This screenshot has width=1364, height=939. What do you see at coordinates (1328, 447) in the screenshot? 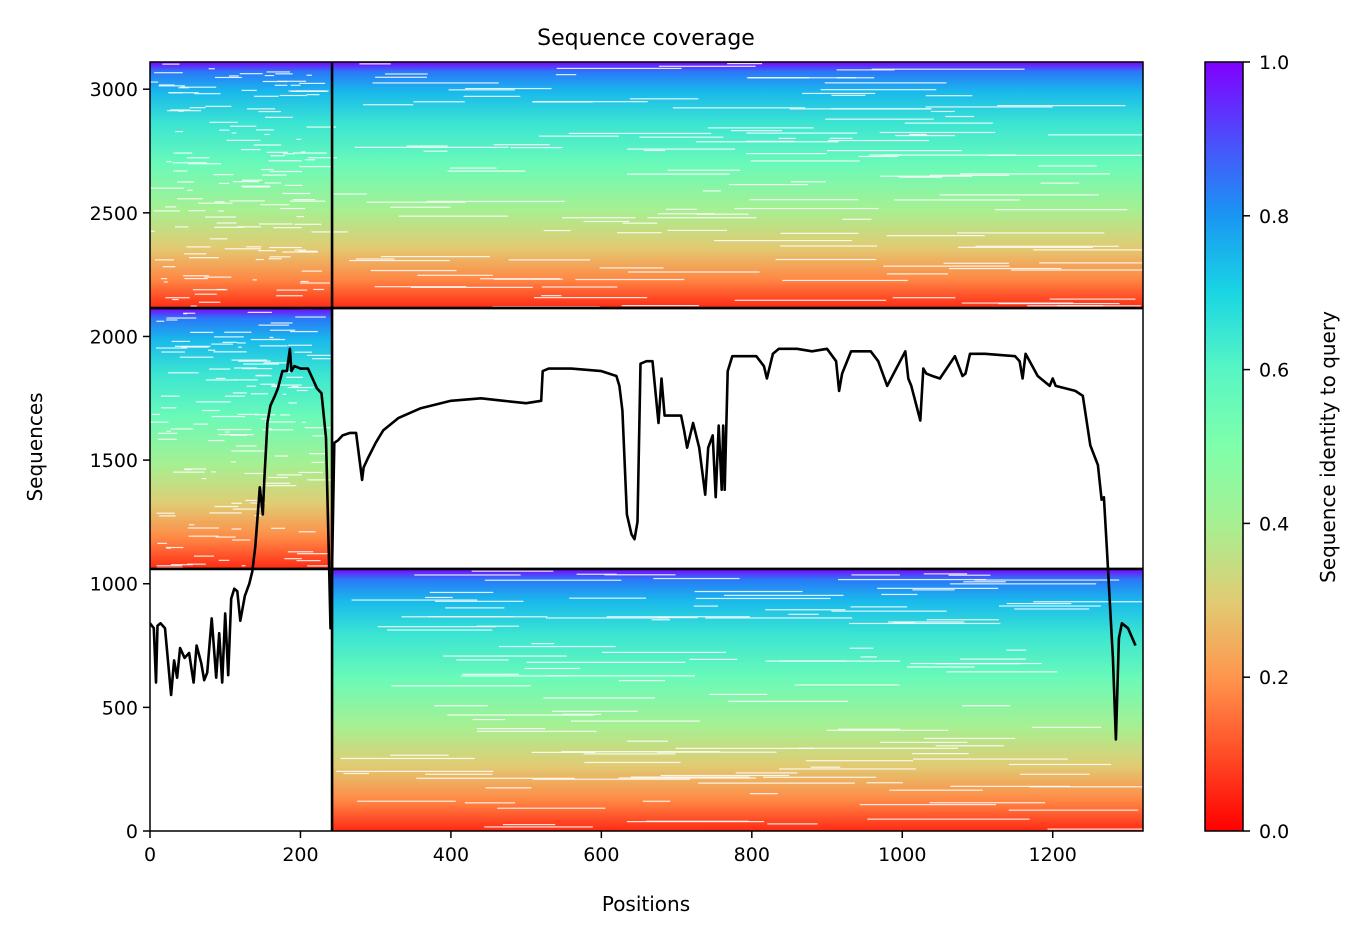
I see `colorbar-label: Sequence identity to query` at bounding box center [1328, 447].